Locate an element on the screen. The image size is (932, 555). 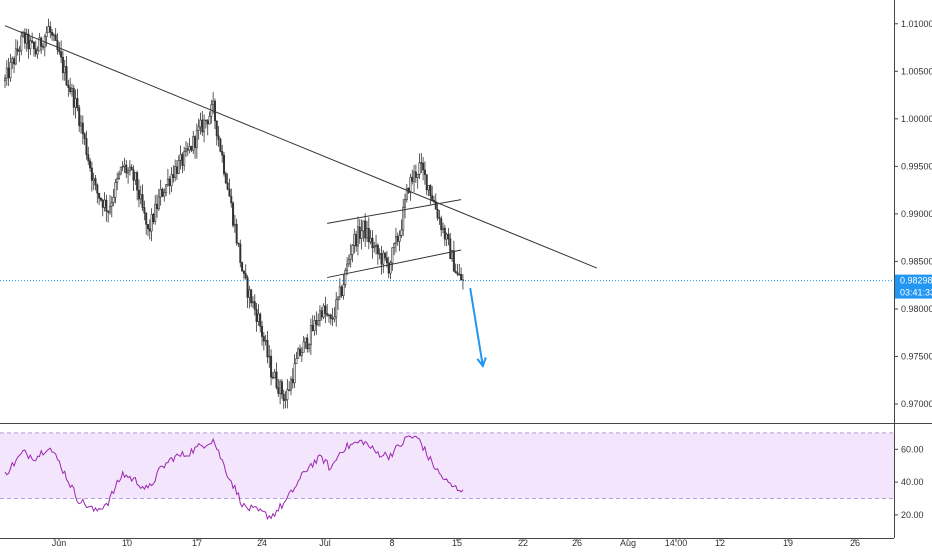
oscillator-line is located at coordinates (234, 478).